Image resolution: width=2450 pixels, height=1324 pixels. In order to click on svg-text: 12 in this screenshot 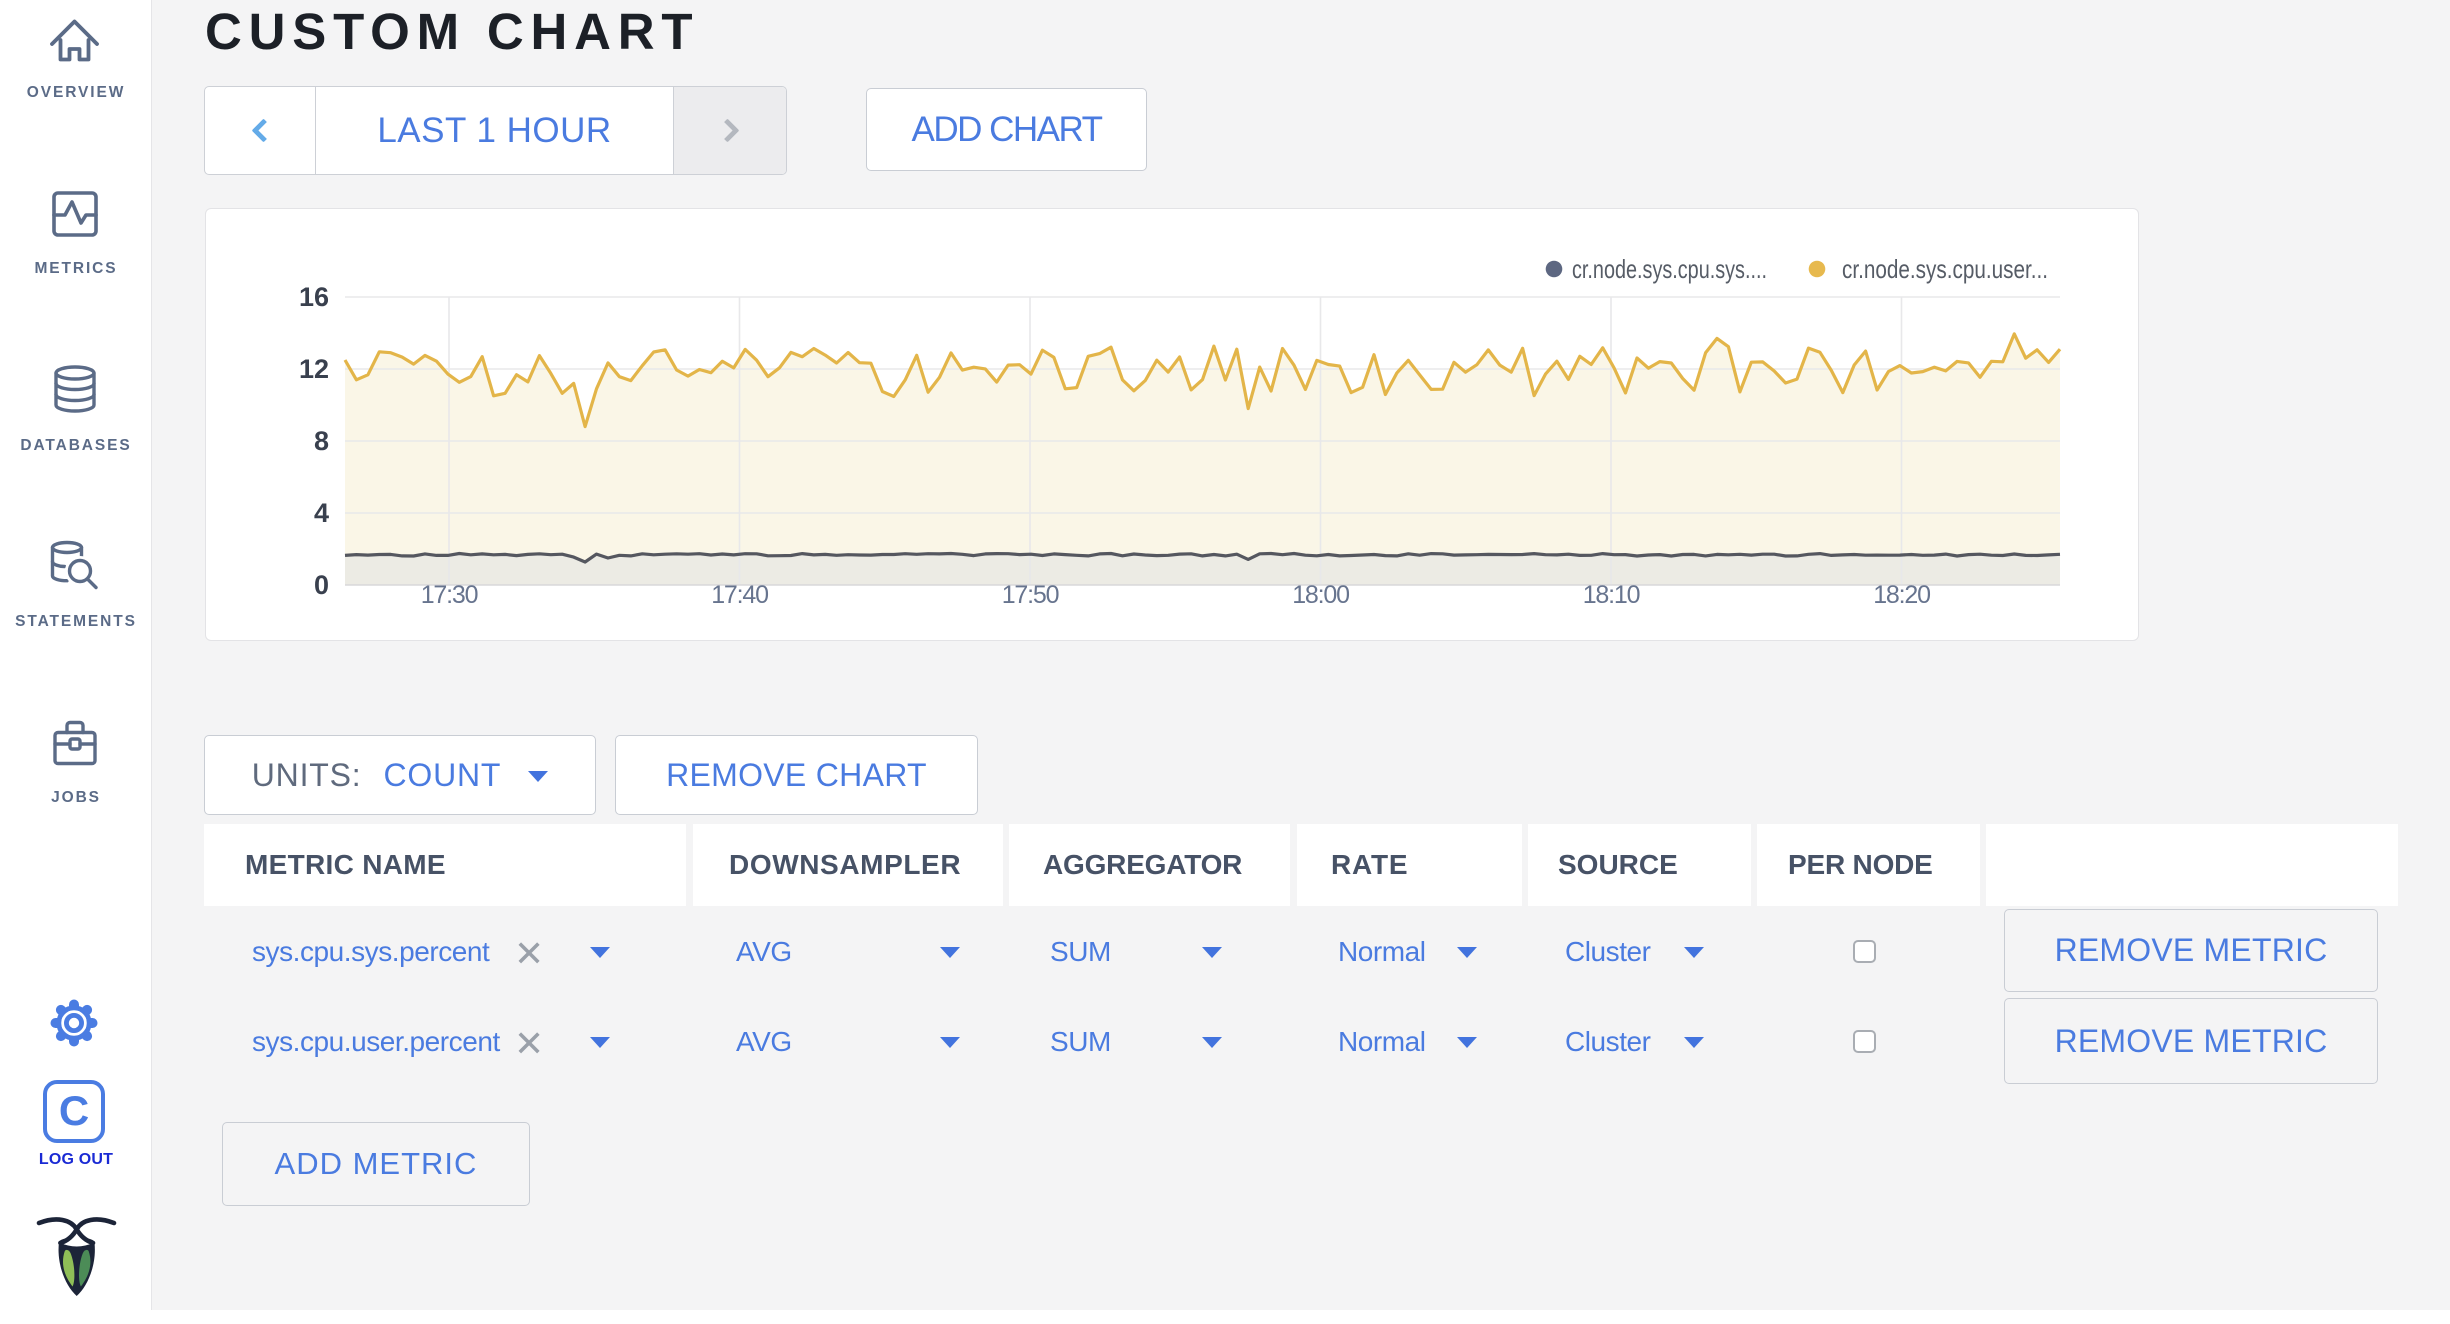, I will do `click(314, 369)`.